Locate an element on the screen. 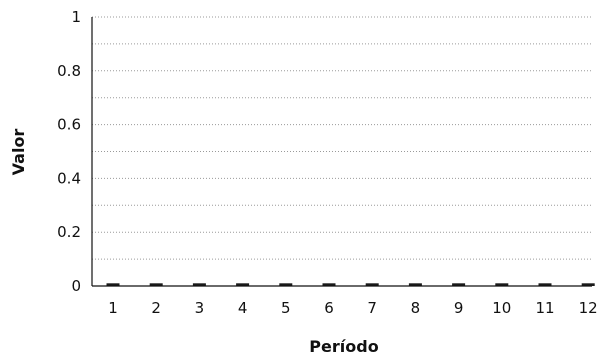 The height and width of the screenshot is (360, 602). y-axis-title: Valor is located at coordinates (18, 152).